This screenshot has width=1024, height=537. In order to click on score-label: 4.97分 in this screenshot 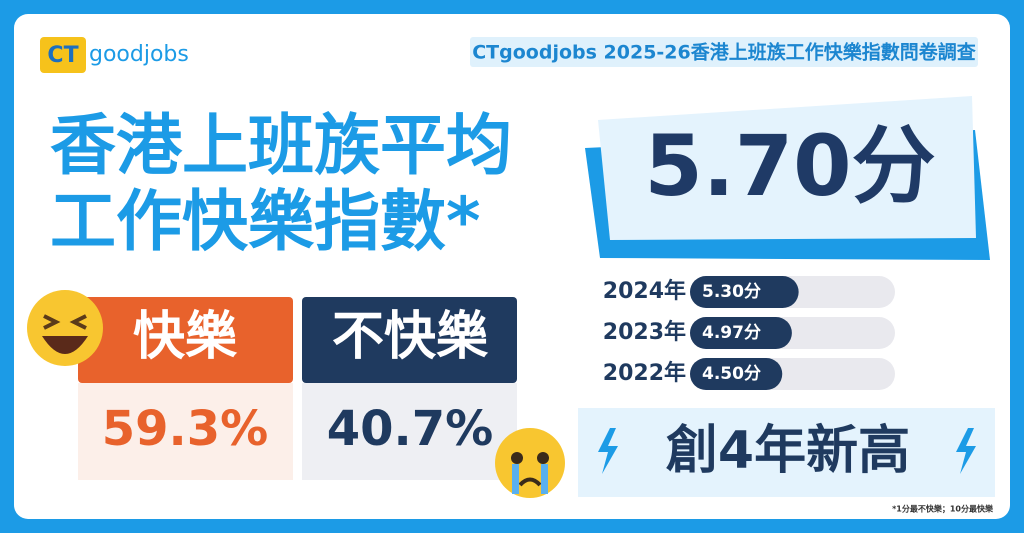, I will do `click(731, 333)`.